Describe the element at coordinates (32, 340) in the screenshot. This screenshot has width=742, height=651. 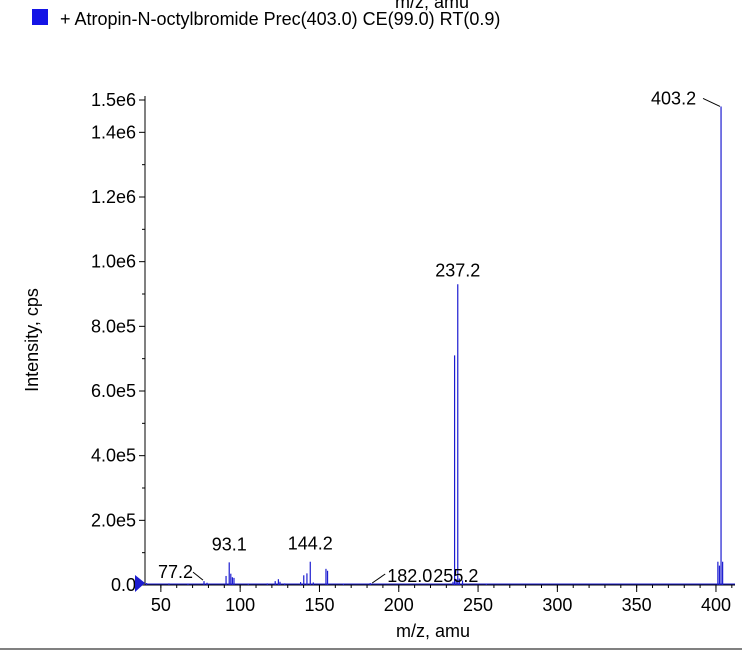
I see `y-axis-title: Intensity, cps` at that location.